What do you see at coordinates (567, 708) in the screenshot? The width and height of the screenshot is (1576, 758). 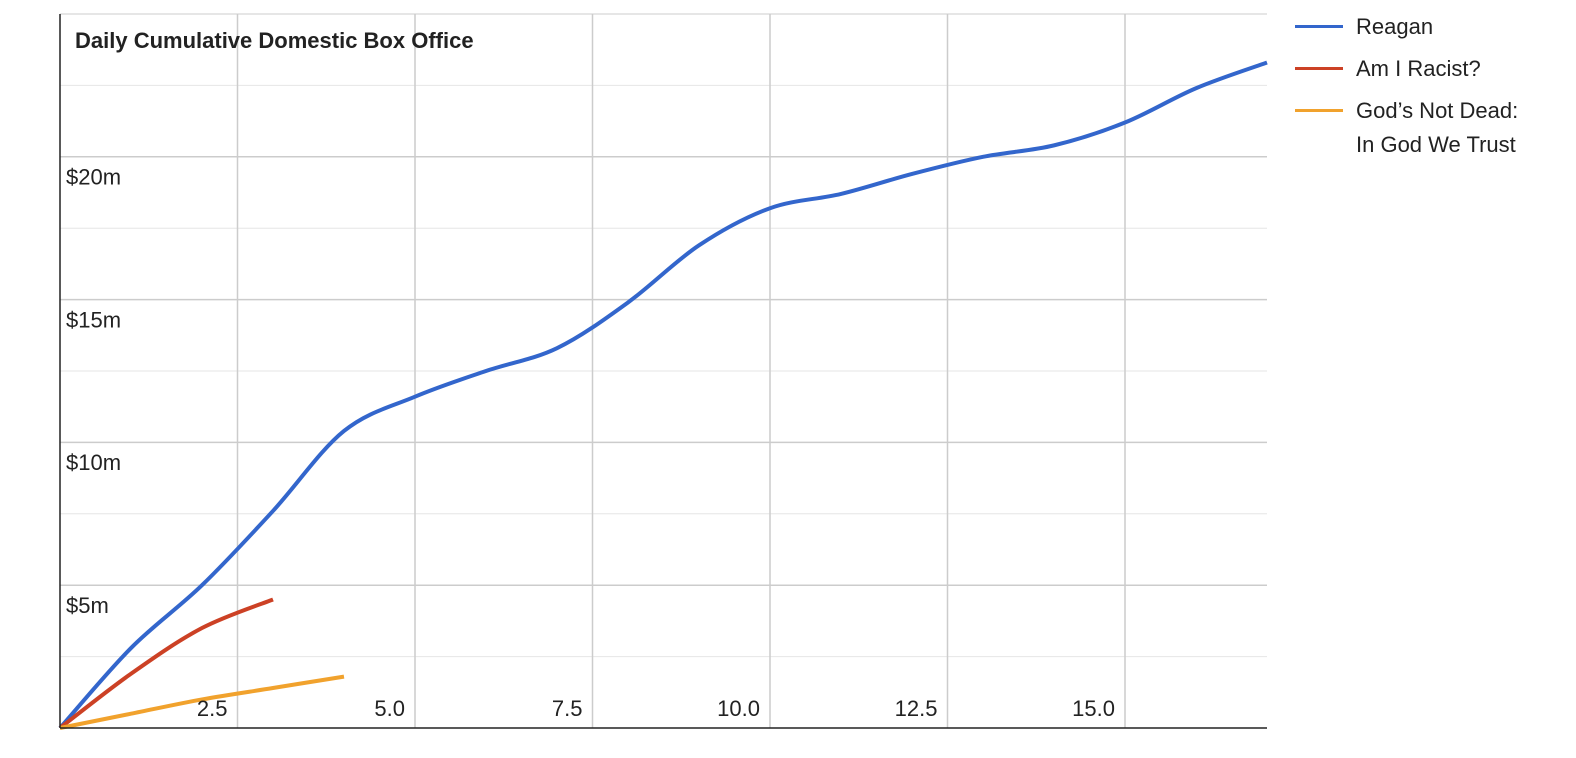 I see `x-tick-label: 7.5` at bounding box center [567, 708].